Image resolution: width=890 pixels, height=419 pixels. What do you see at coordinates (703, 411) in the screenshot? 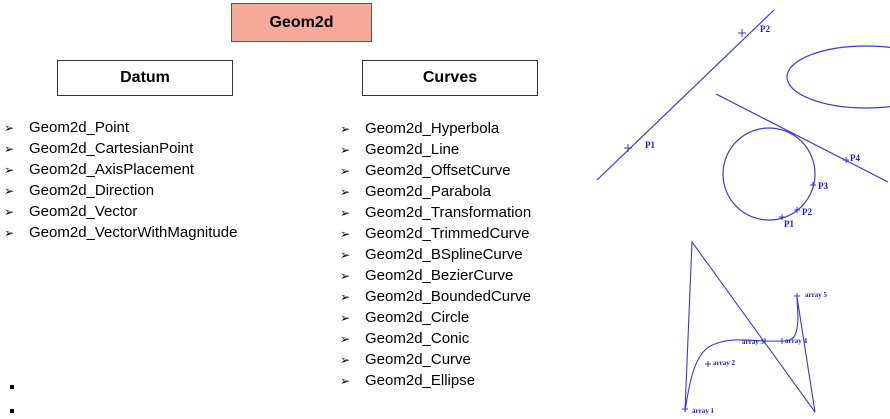
I see `bspline-point-label: array 1` at bounding box center [703, 411].